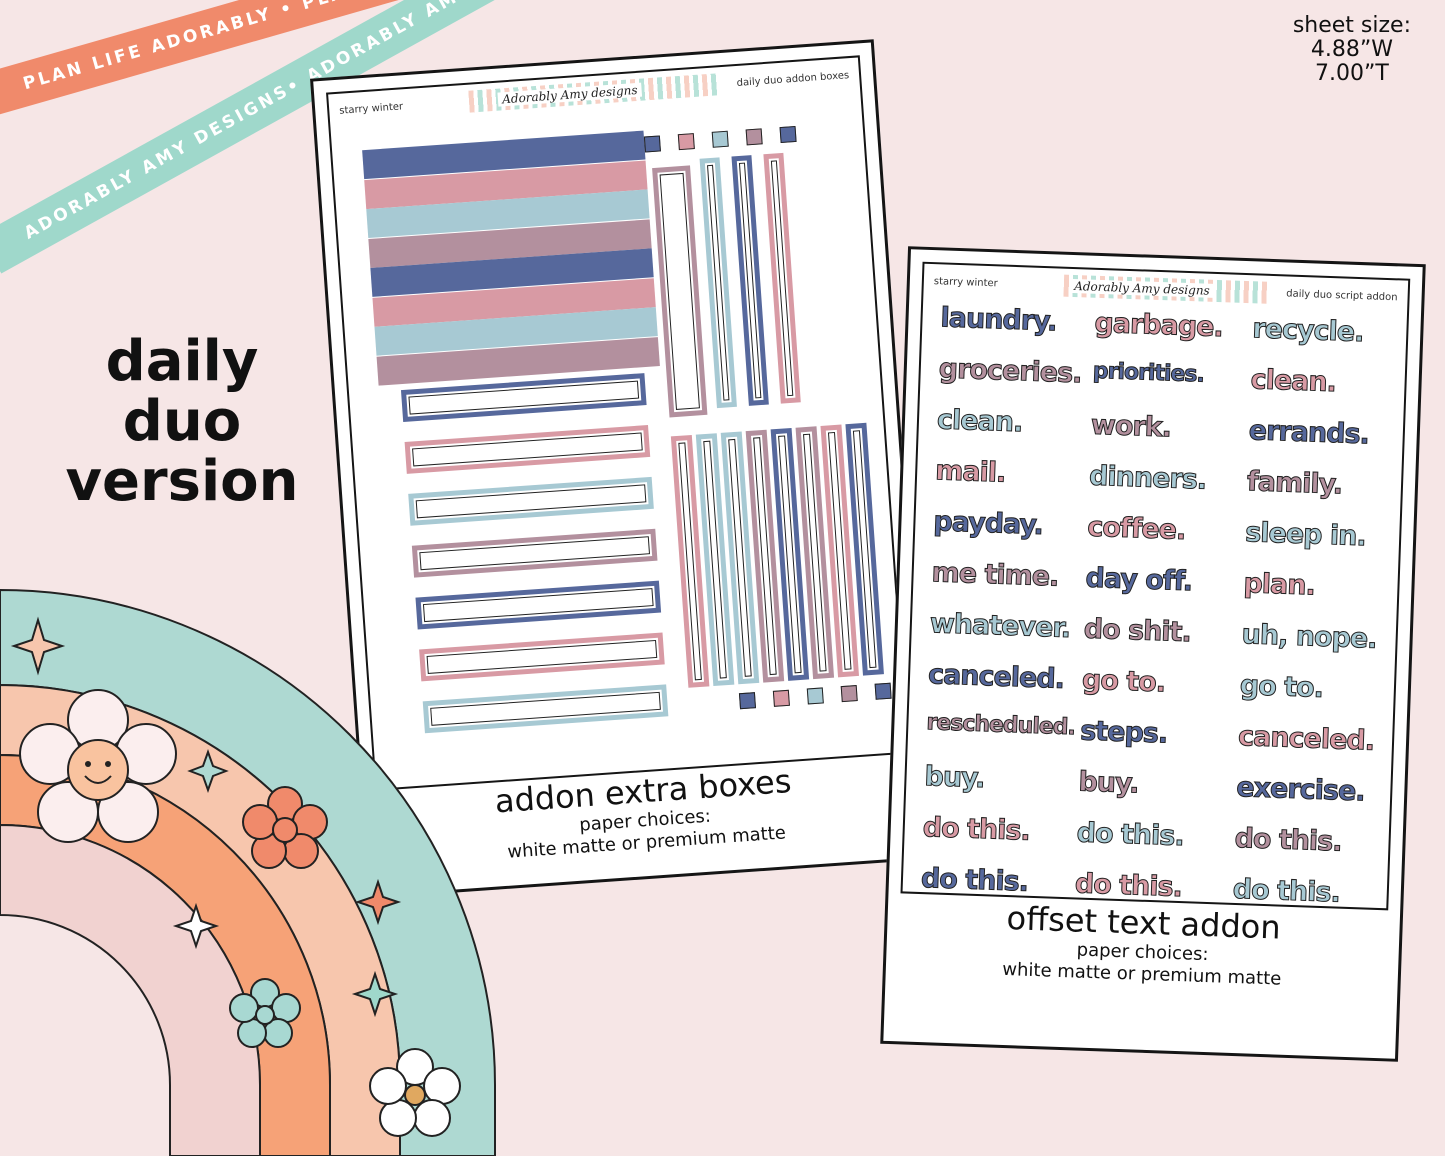 The image size is (1445, 1156). Describe the element at coordinates (970, 472) in the screenshot. I see `script-word-sticker: mail.` at that location.